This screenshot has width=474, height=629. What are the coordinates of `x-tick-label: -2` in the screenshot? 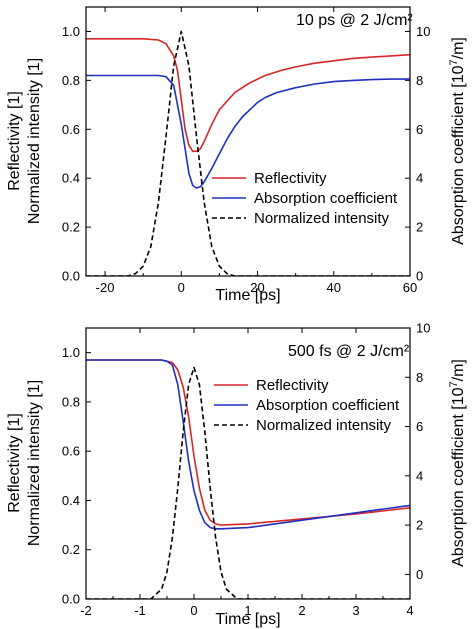 It's located at (86, 610).